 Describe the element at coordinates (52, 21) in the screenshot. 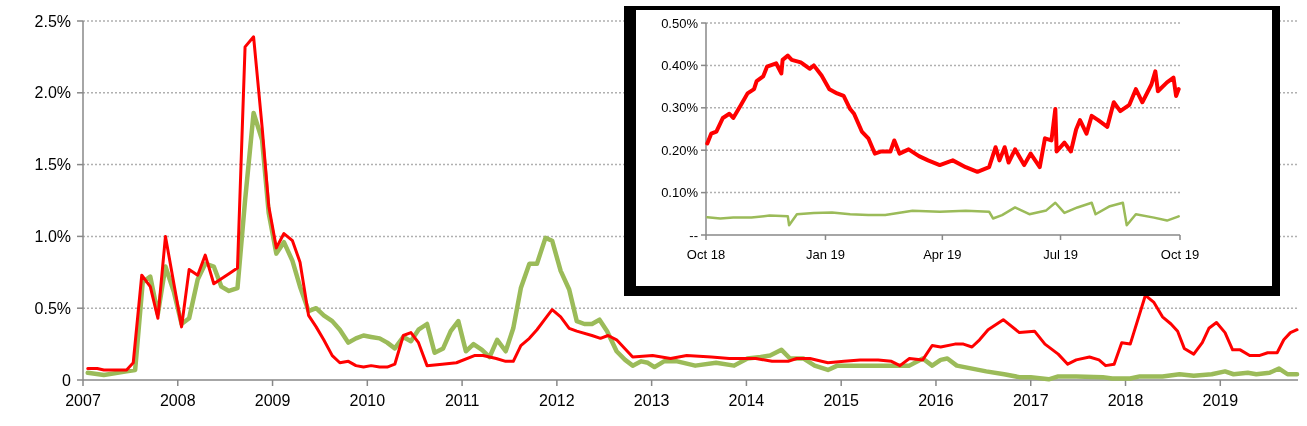

I see `y-tick-label: 2.5%` at that location.